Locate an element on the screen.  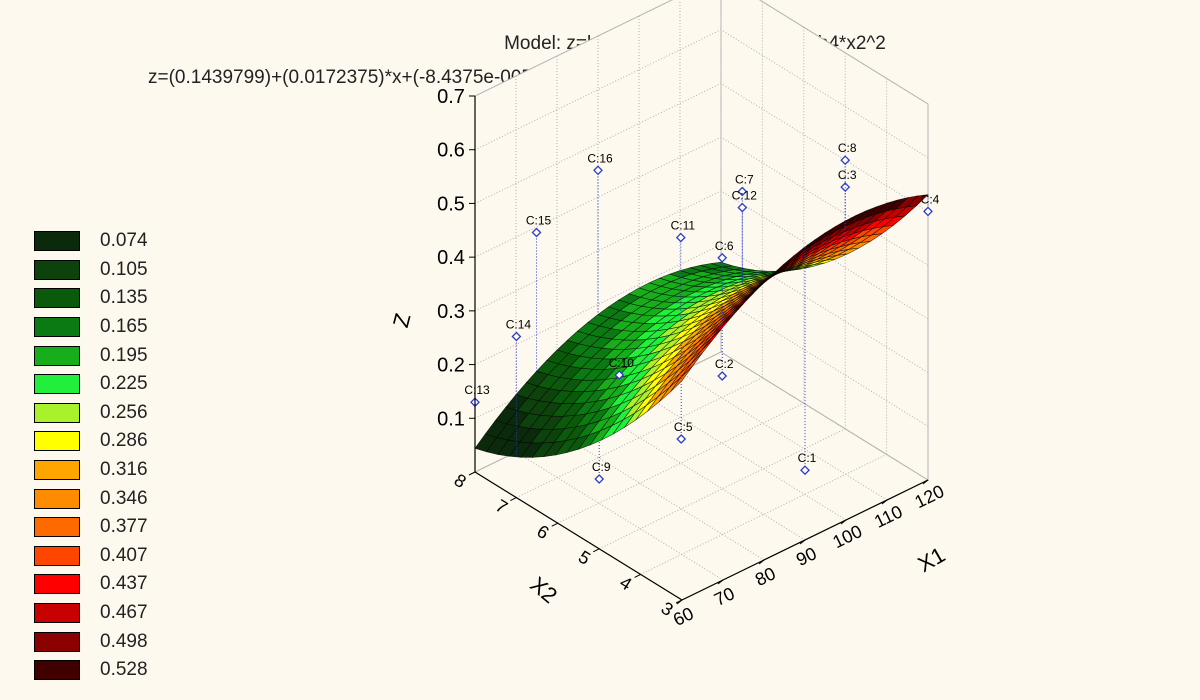
z-tick-label: 0.6 is located at coordinates (451, 151).